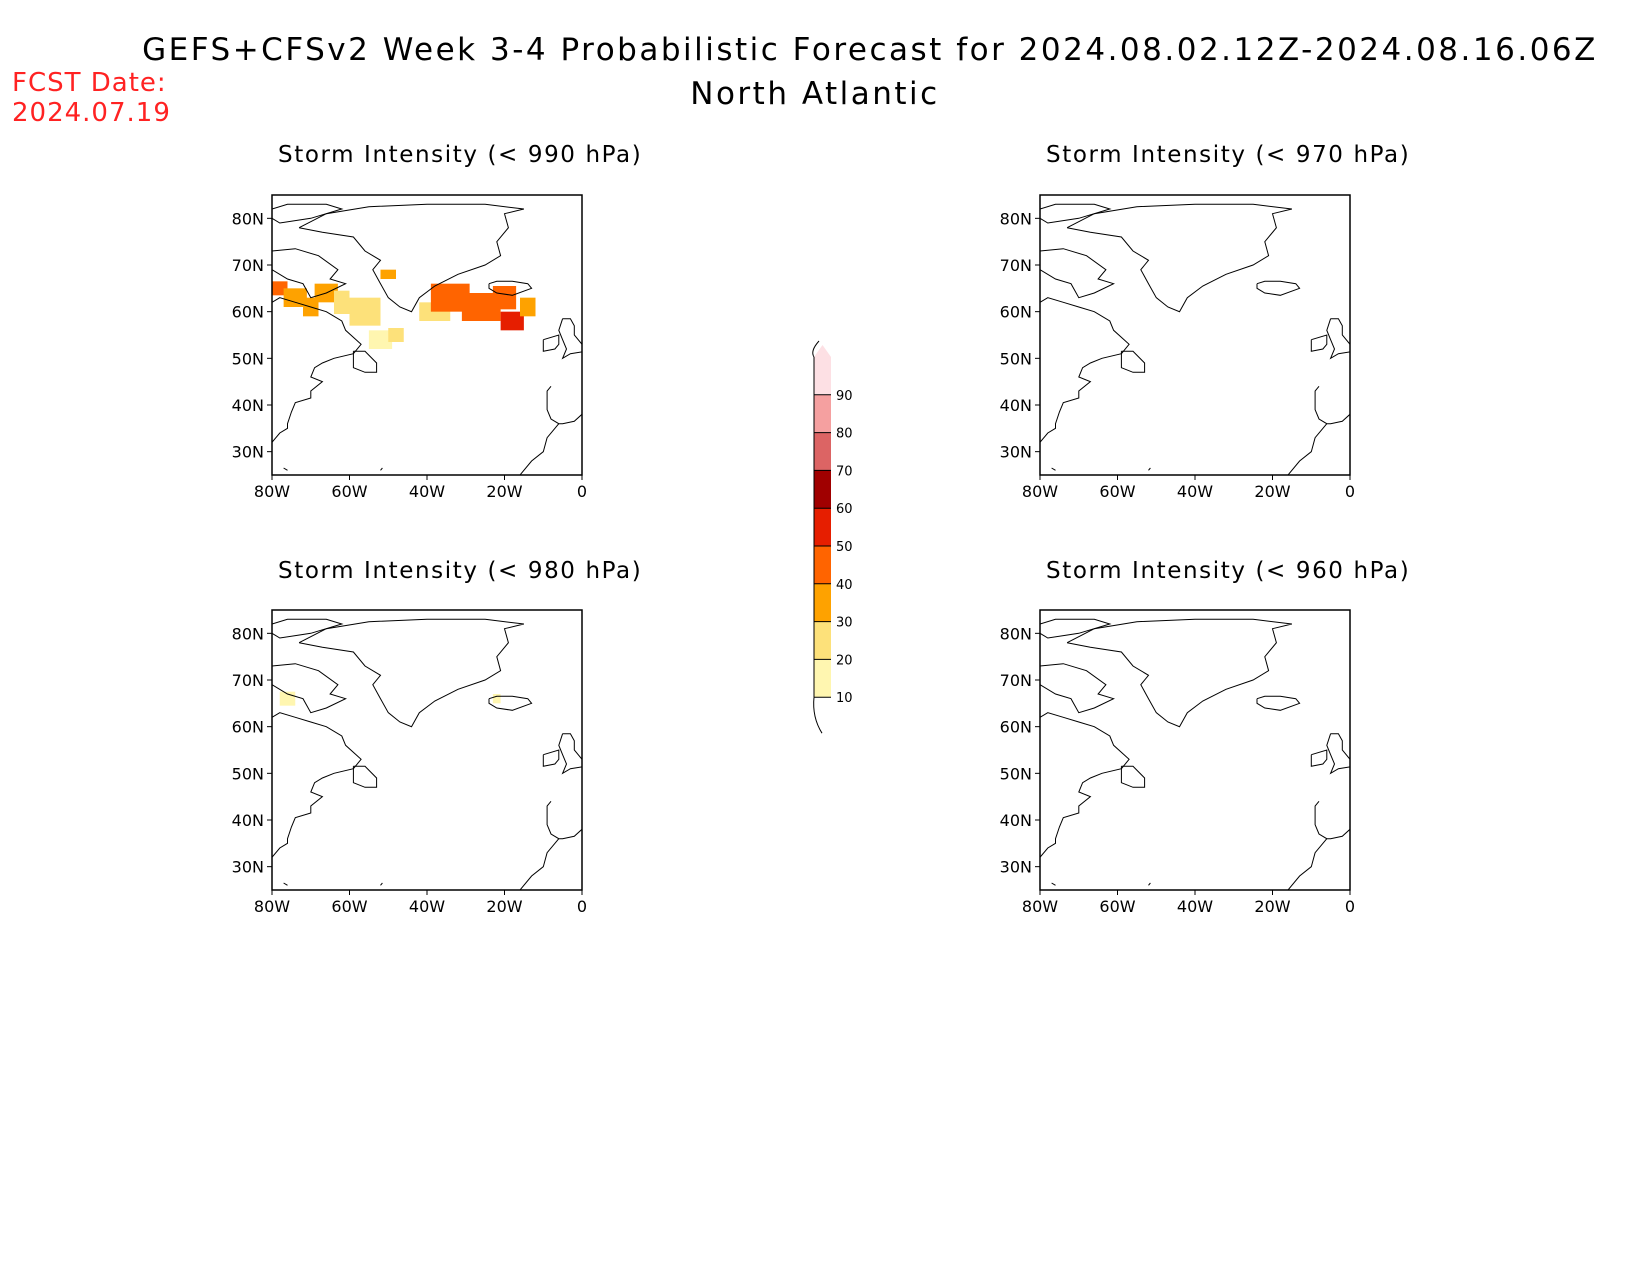 Image resolution: width=1650 pixels, height=1275 pixels. Describe the element at coordinates (822, 351) in the screenshot. I see `colorbar-top-cap` at that location.